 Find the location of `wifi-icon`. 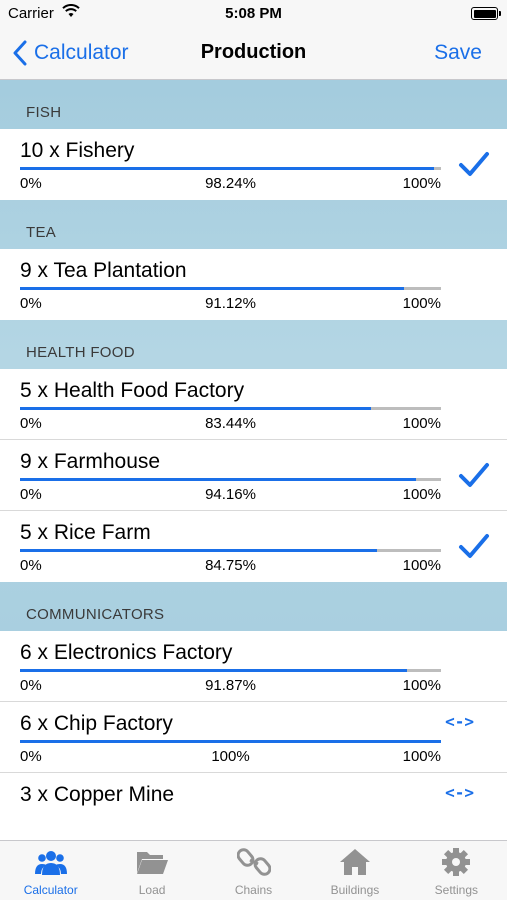

wifi-icon is located at coordinates (71, 10).